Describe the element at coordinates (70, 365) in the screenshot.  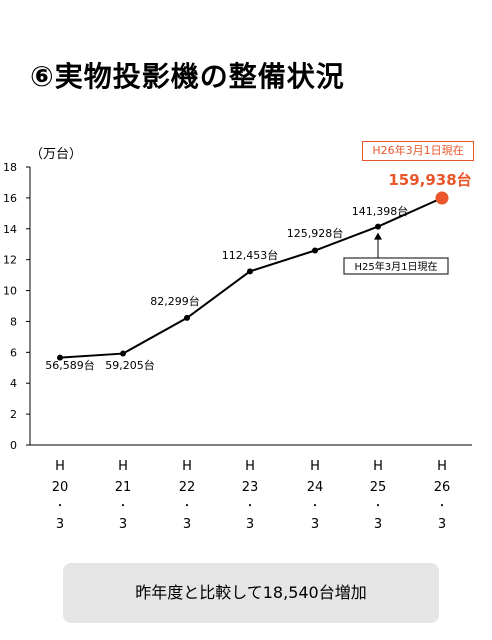
I see `data-label: 56,589台` at that location.